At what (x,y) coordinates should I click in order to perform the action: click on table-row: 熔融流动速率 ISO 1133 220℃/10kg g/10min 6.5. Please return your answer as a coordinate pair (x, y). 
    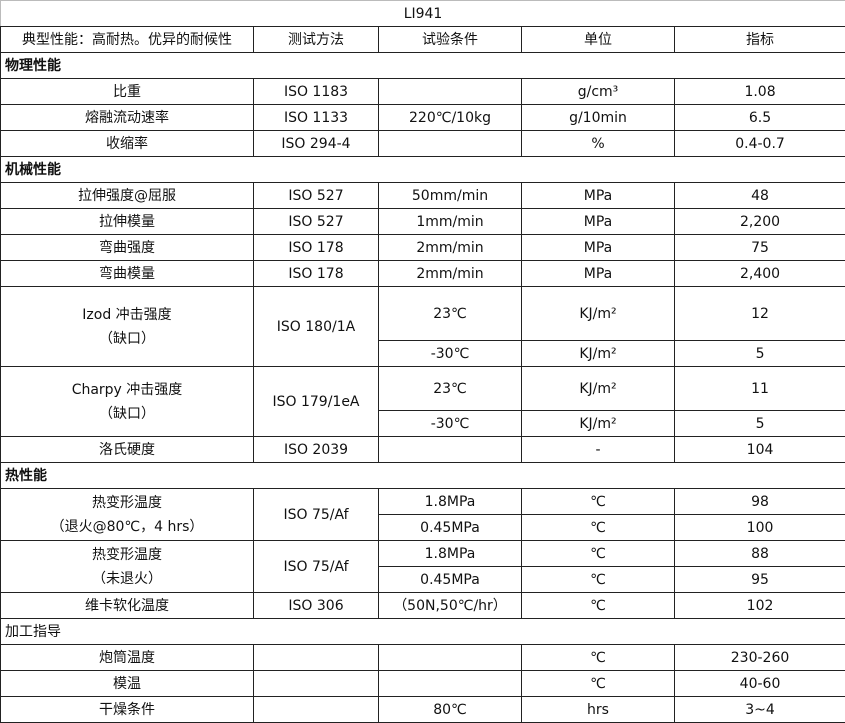
    Looking at the image, I should click on (422, 117).